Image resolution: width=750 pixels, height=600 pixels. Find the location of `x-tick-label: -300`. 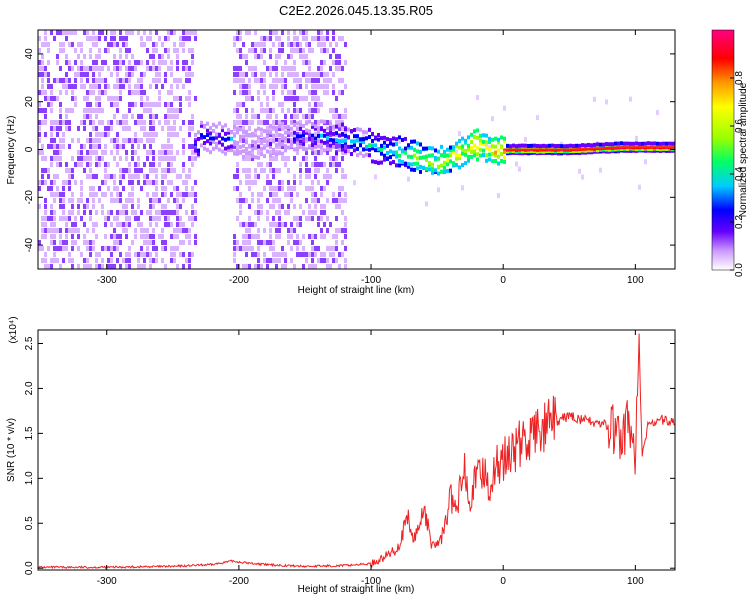

x-tick-label: -300 is located at coordinates (107, 581).